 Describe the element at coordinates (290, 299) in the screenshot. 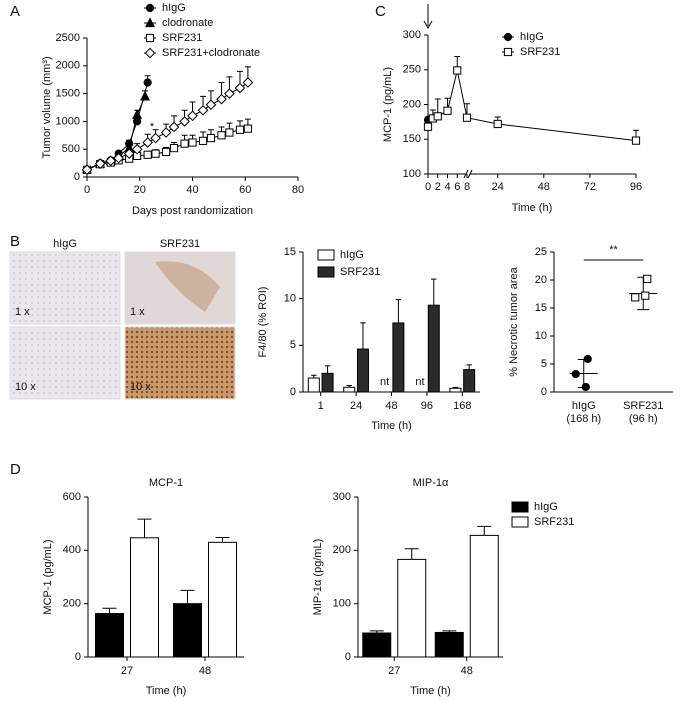

I see `y-tick-label: 10` at that location.